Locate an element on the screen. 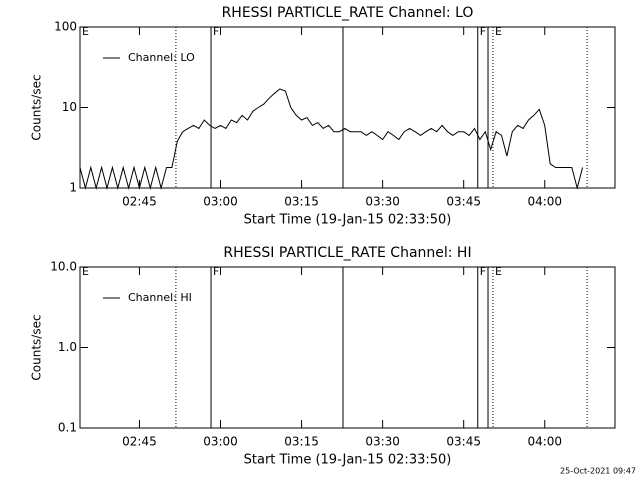  y-tick-label: 1 is located at coordinates (73, 188).